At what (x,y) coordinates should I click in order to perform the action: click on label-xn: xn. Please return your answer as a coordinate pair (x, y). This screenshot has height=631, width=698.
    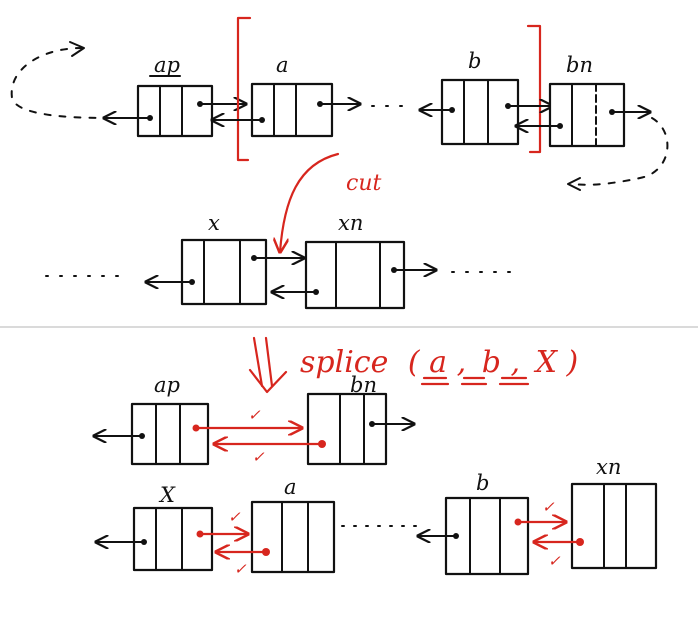
    Looking at the image, I should click on (350, 223).